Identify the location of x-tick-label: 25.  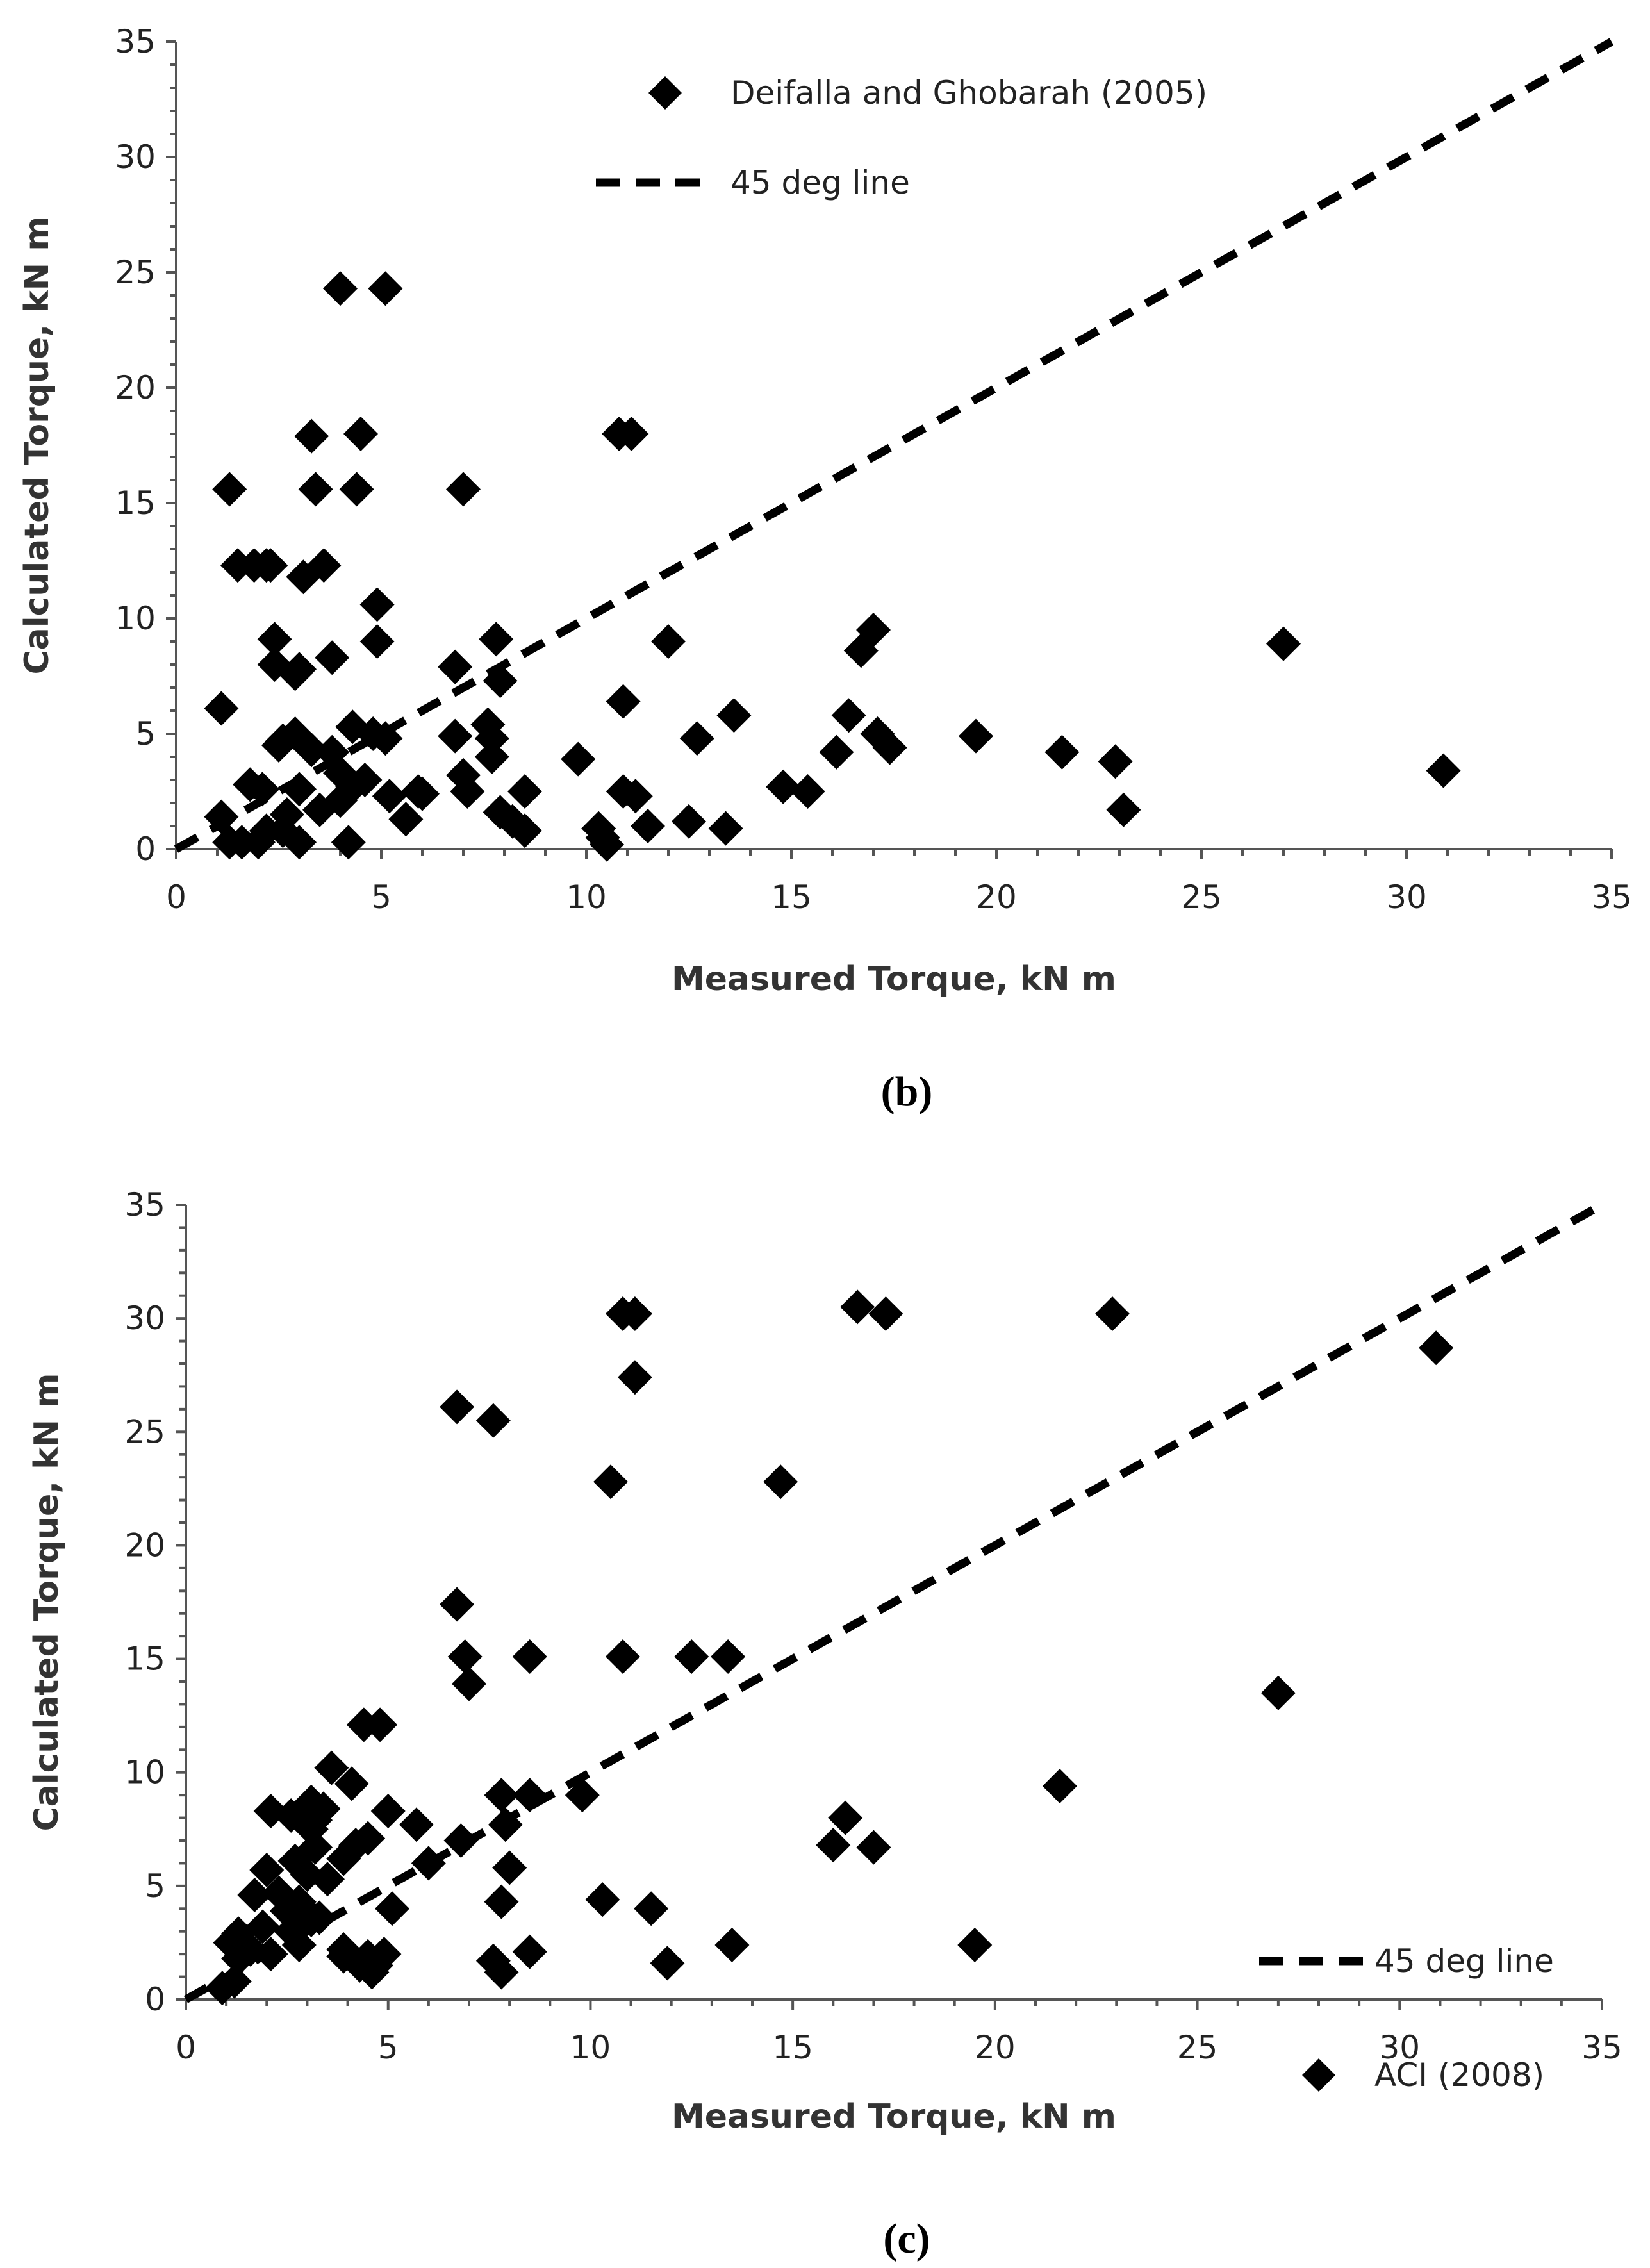
(1197, 2048).